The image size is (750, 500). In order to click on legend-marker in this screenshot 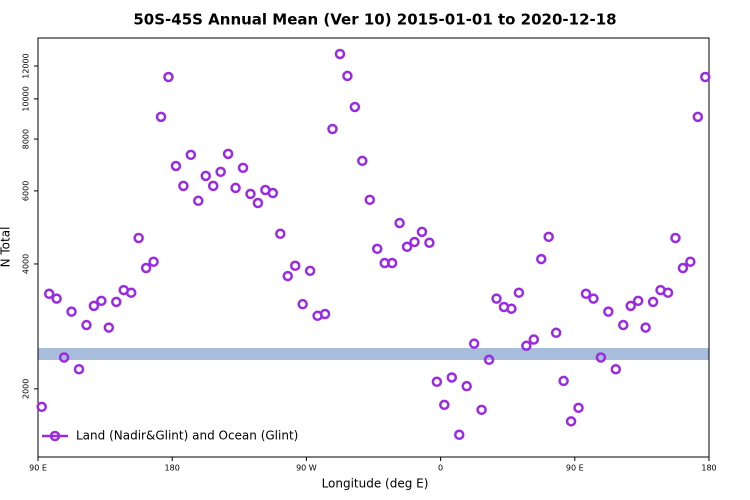, I will do `click(55, 436)`.